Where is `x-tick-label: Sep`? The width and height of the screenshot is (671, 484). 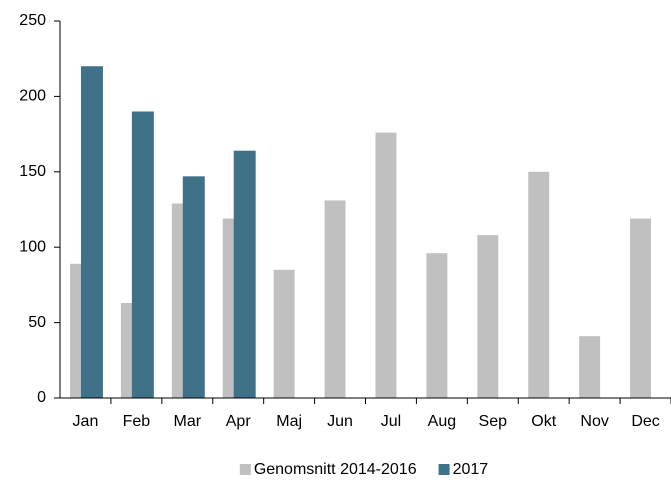 x-tick-label: Sep is located at coordinates (493, 421).